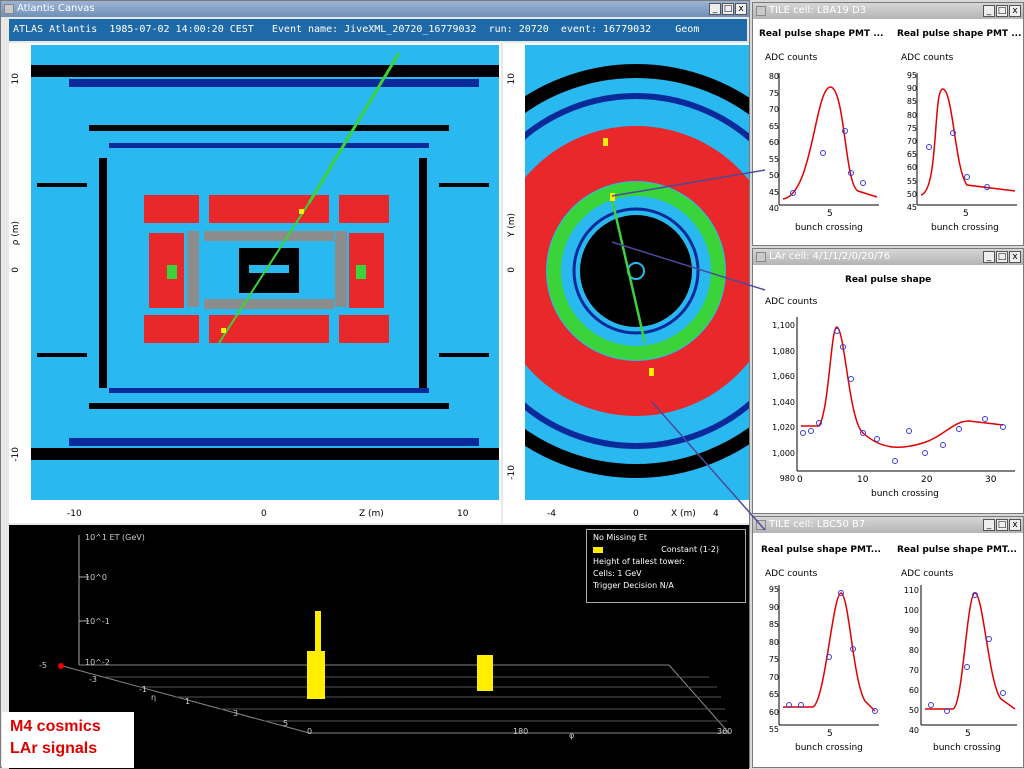 The image size is (1024, 769). Describe the element at coordinates (830, 214) in the screenshot. I see `tile1-plot1-xtick: 5` at that location.